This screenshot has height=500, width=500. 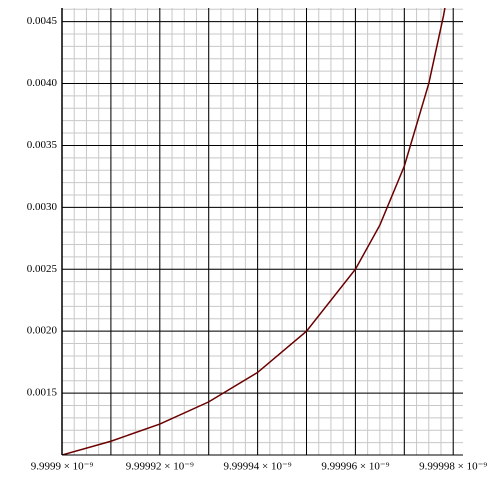 I want to click on x-tick-label: 9.99996 × 10⁻⁹, so click(x=355, y=467).